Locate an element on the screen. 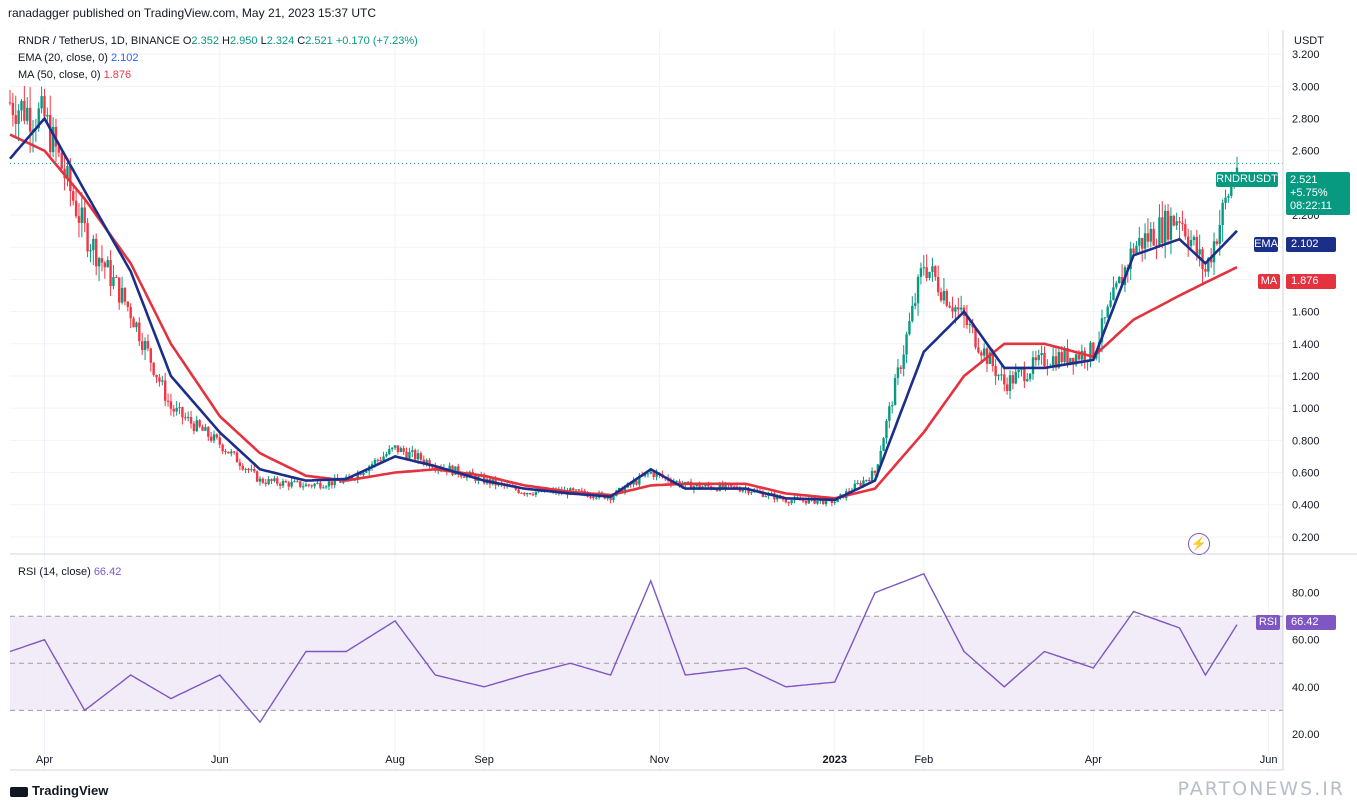 This screenshot has width=1357, height=809. price-tick-label: 0.600 is located at coordinates (1306, 474).